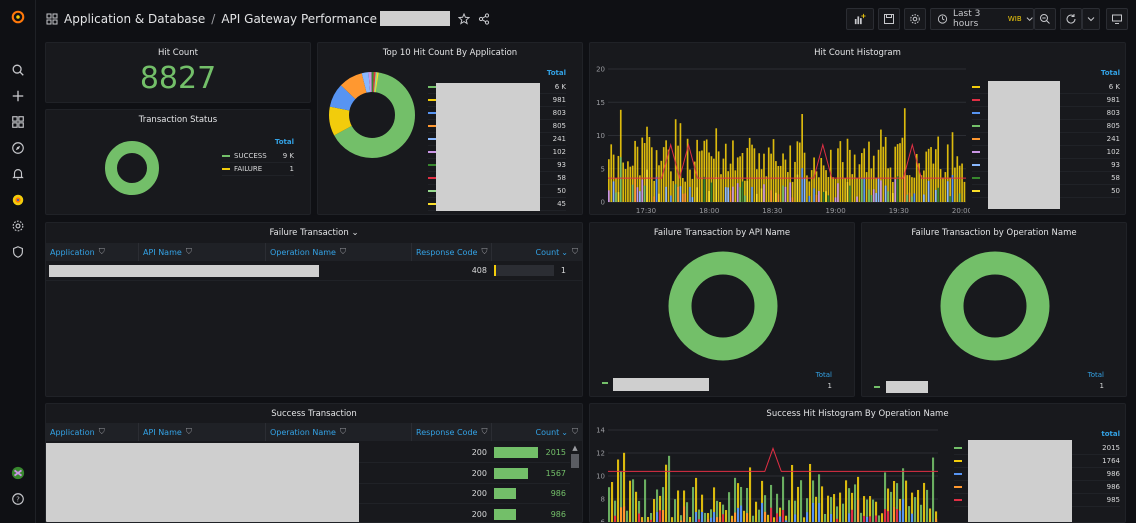  What do you see at coordinates (860, 19) in the screenshot?
I see `add-panel-button` at bounding box center [860, 19].